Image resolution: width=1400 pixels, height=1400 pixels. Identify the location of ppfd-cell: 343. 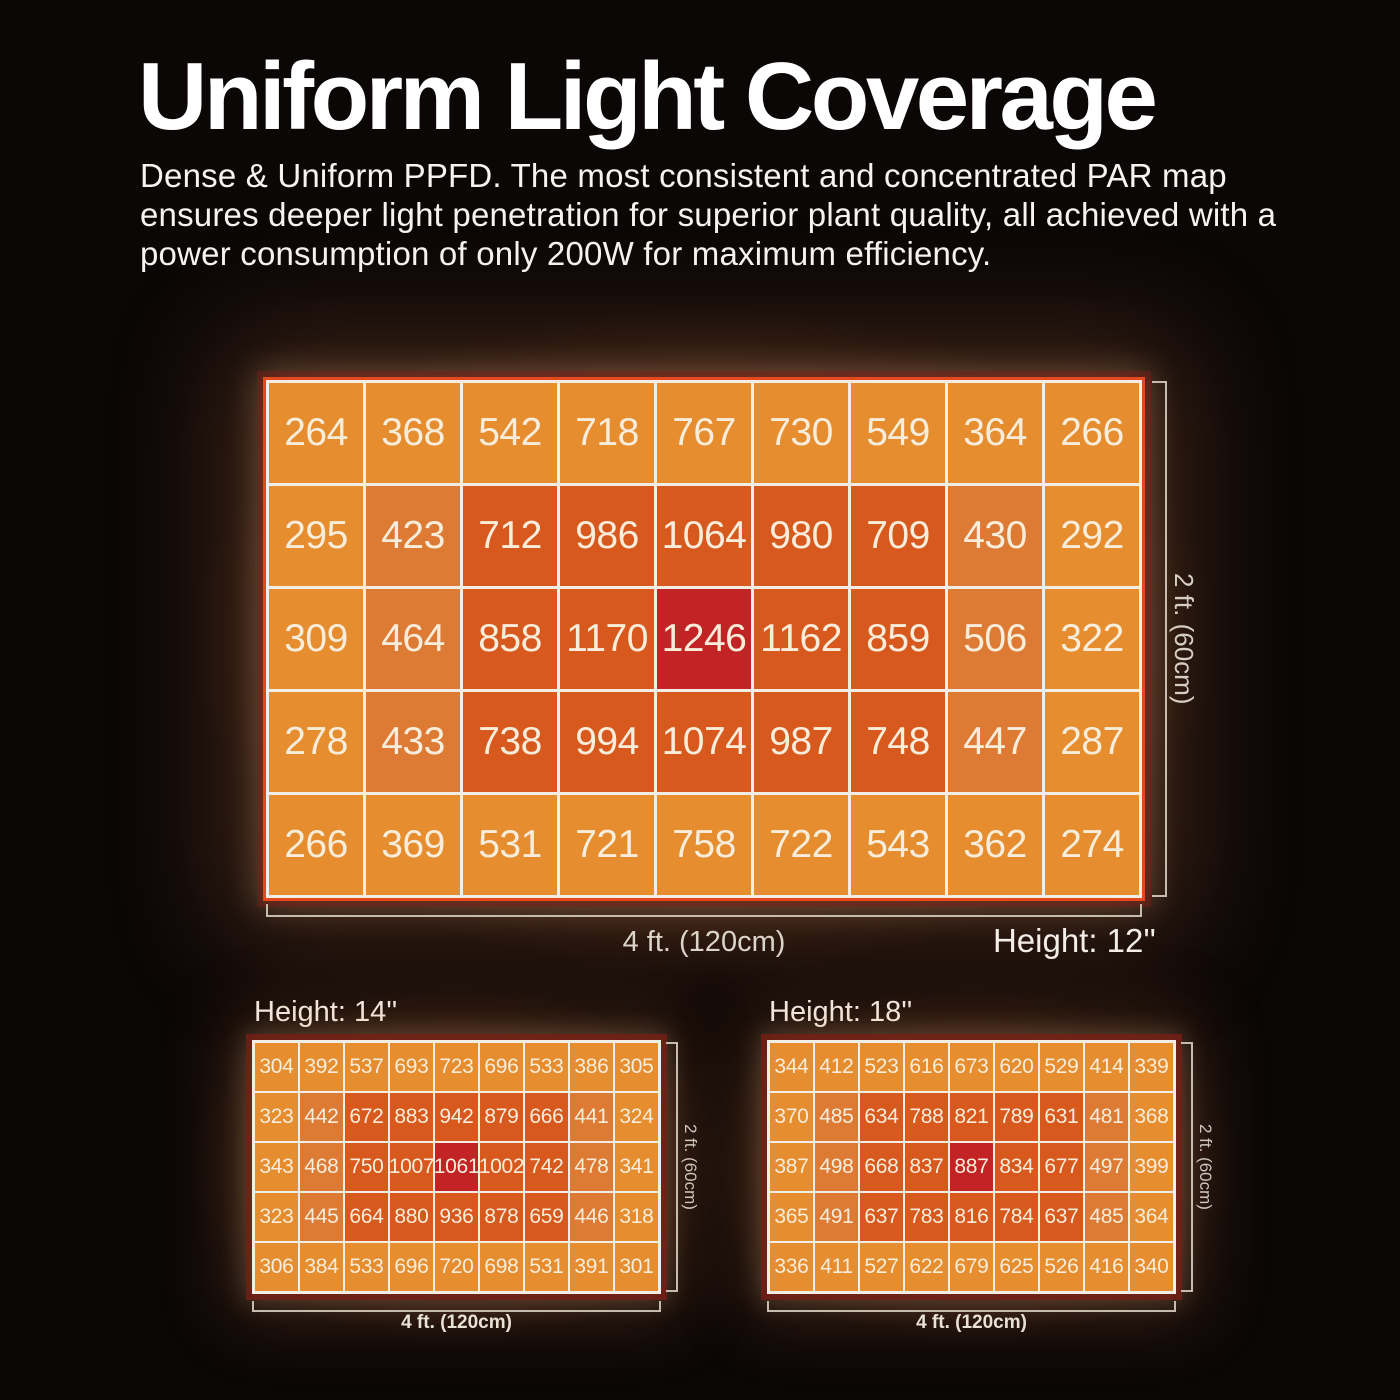
(276, 1167).